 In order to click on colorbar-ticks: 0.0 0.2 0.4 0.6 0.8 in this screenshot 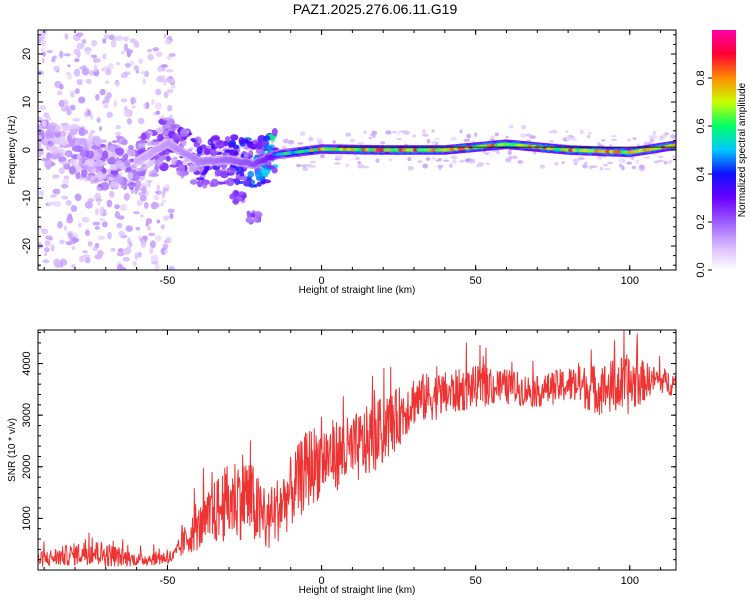, I will do `click(703, 174)`.